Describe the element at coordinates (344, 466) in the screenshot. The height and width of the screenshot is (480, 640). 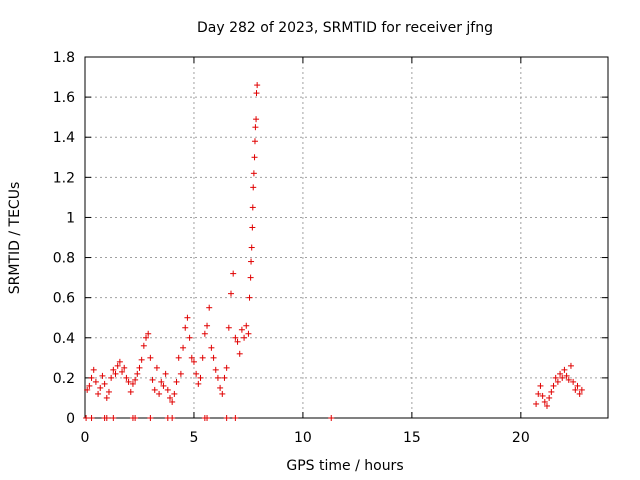
I see `x-axis-label: GPS time / hours` at that location.